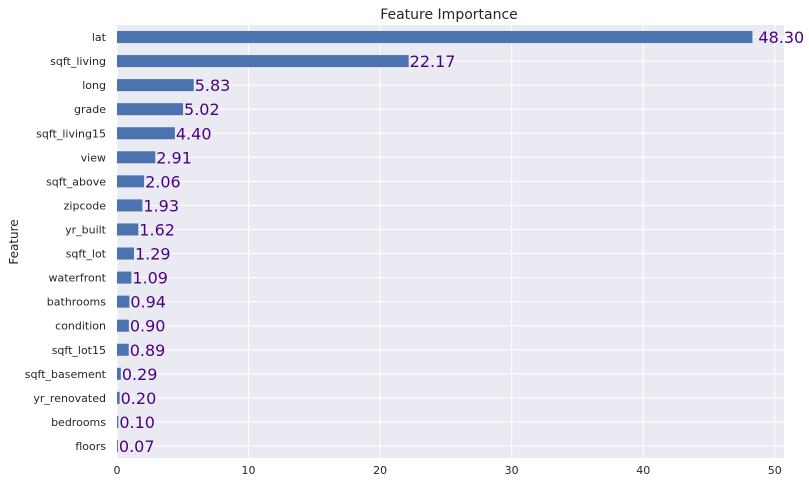  What do you see at coordinates (449, 15) in the screenshot?
I see `chart-title: Feature Importance` at bounding box center [449, 15].